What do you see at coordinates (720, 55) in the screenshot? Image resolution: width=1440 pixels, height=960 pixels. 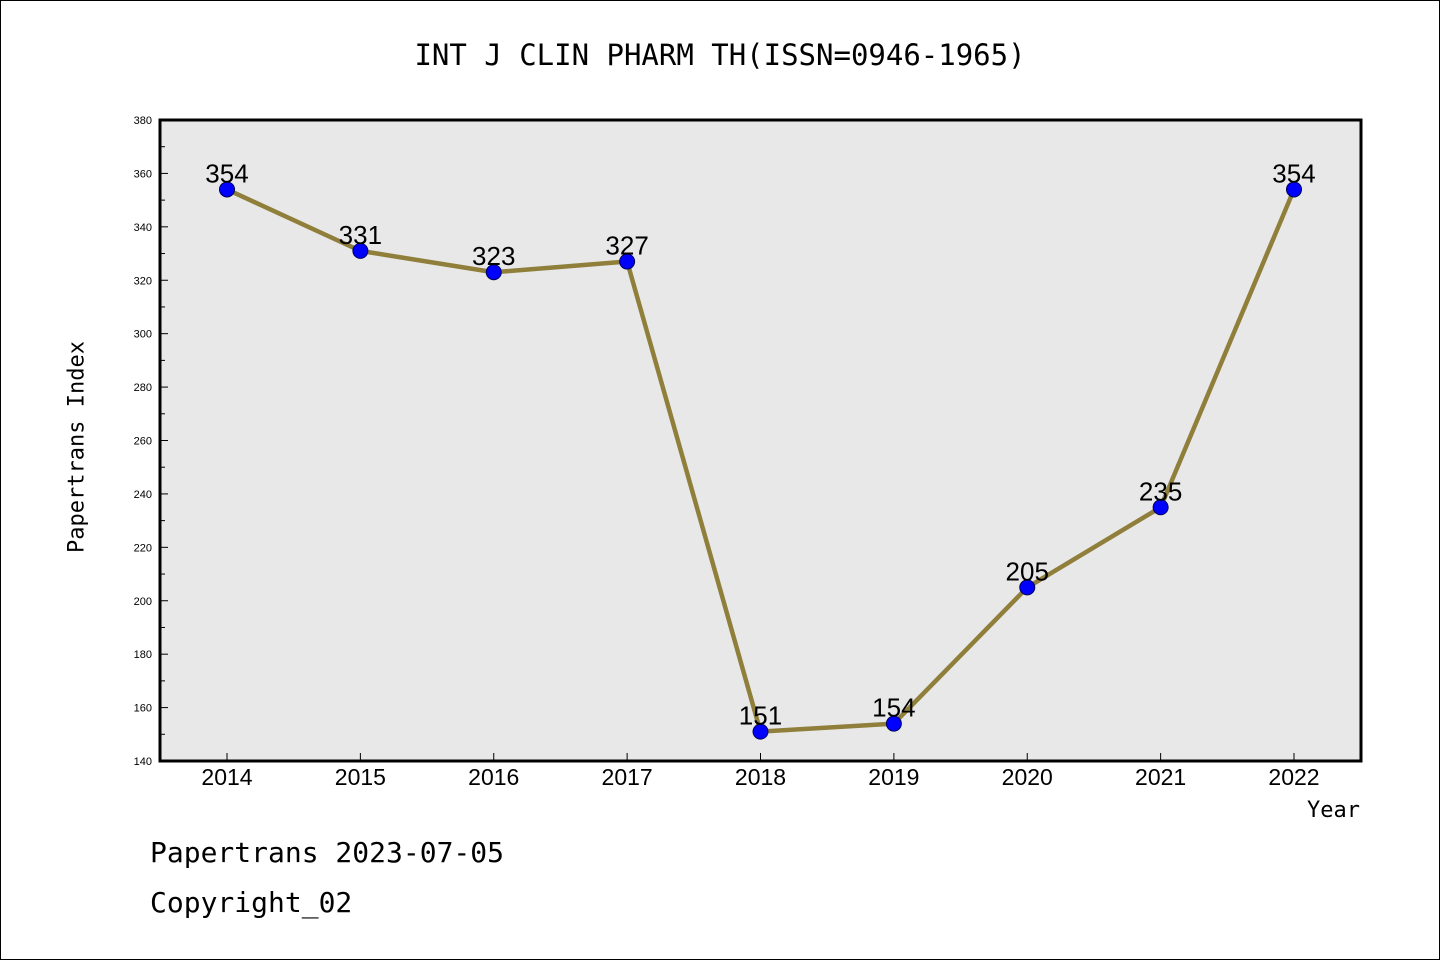 I see `chart-title: INT J CLIN PHARM TH(ISSN=0946-1965)` at bounding box center [720, 55].